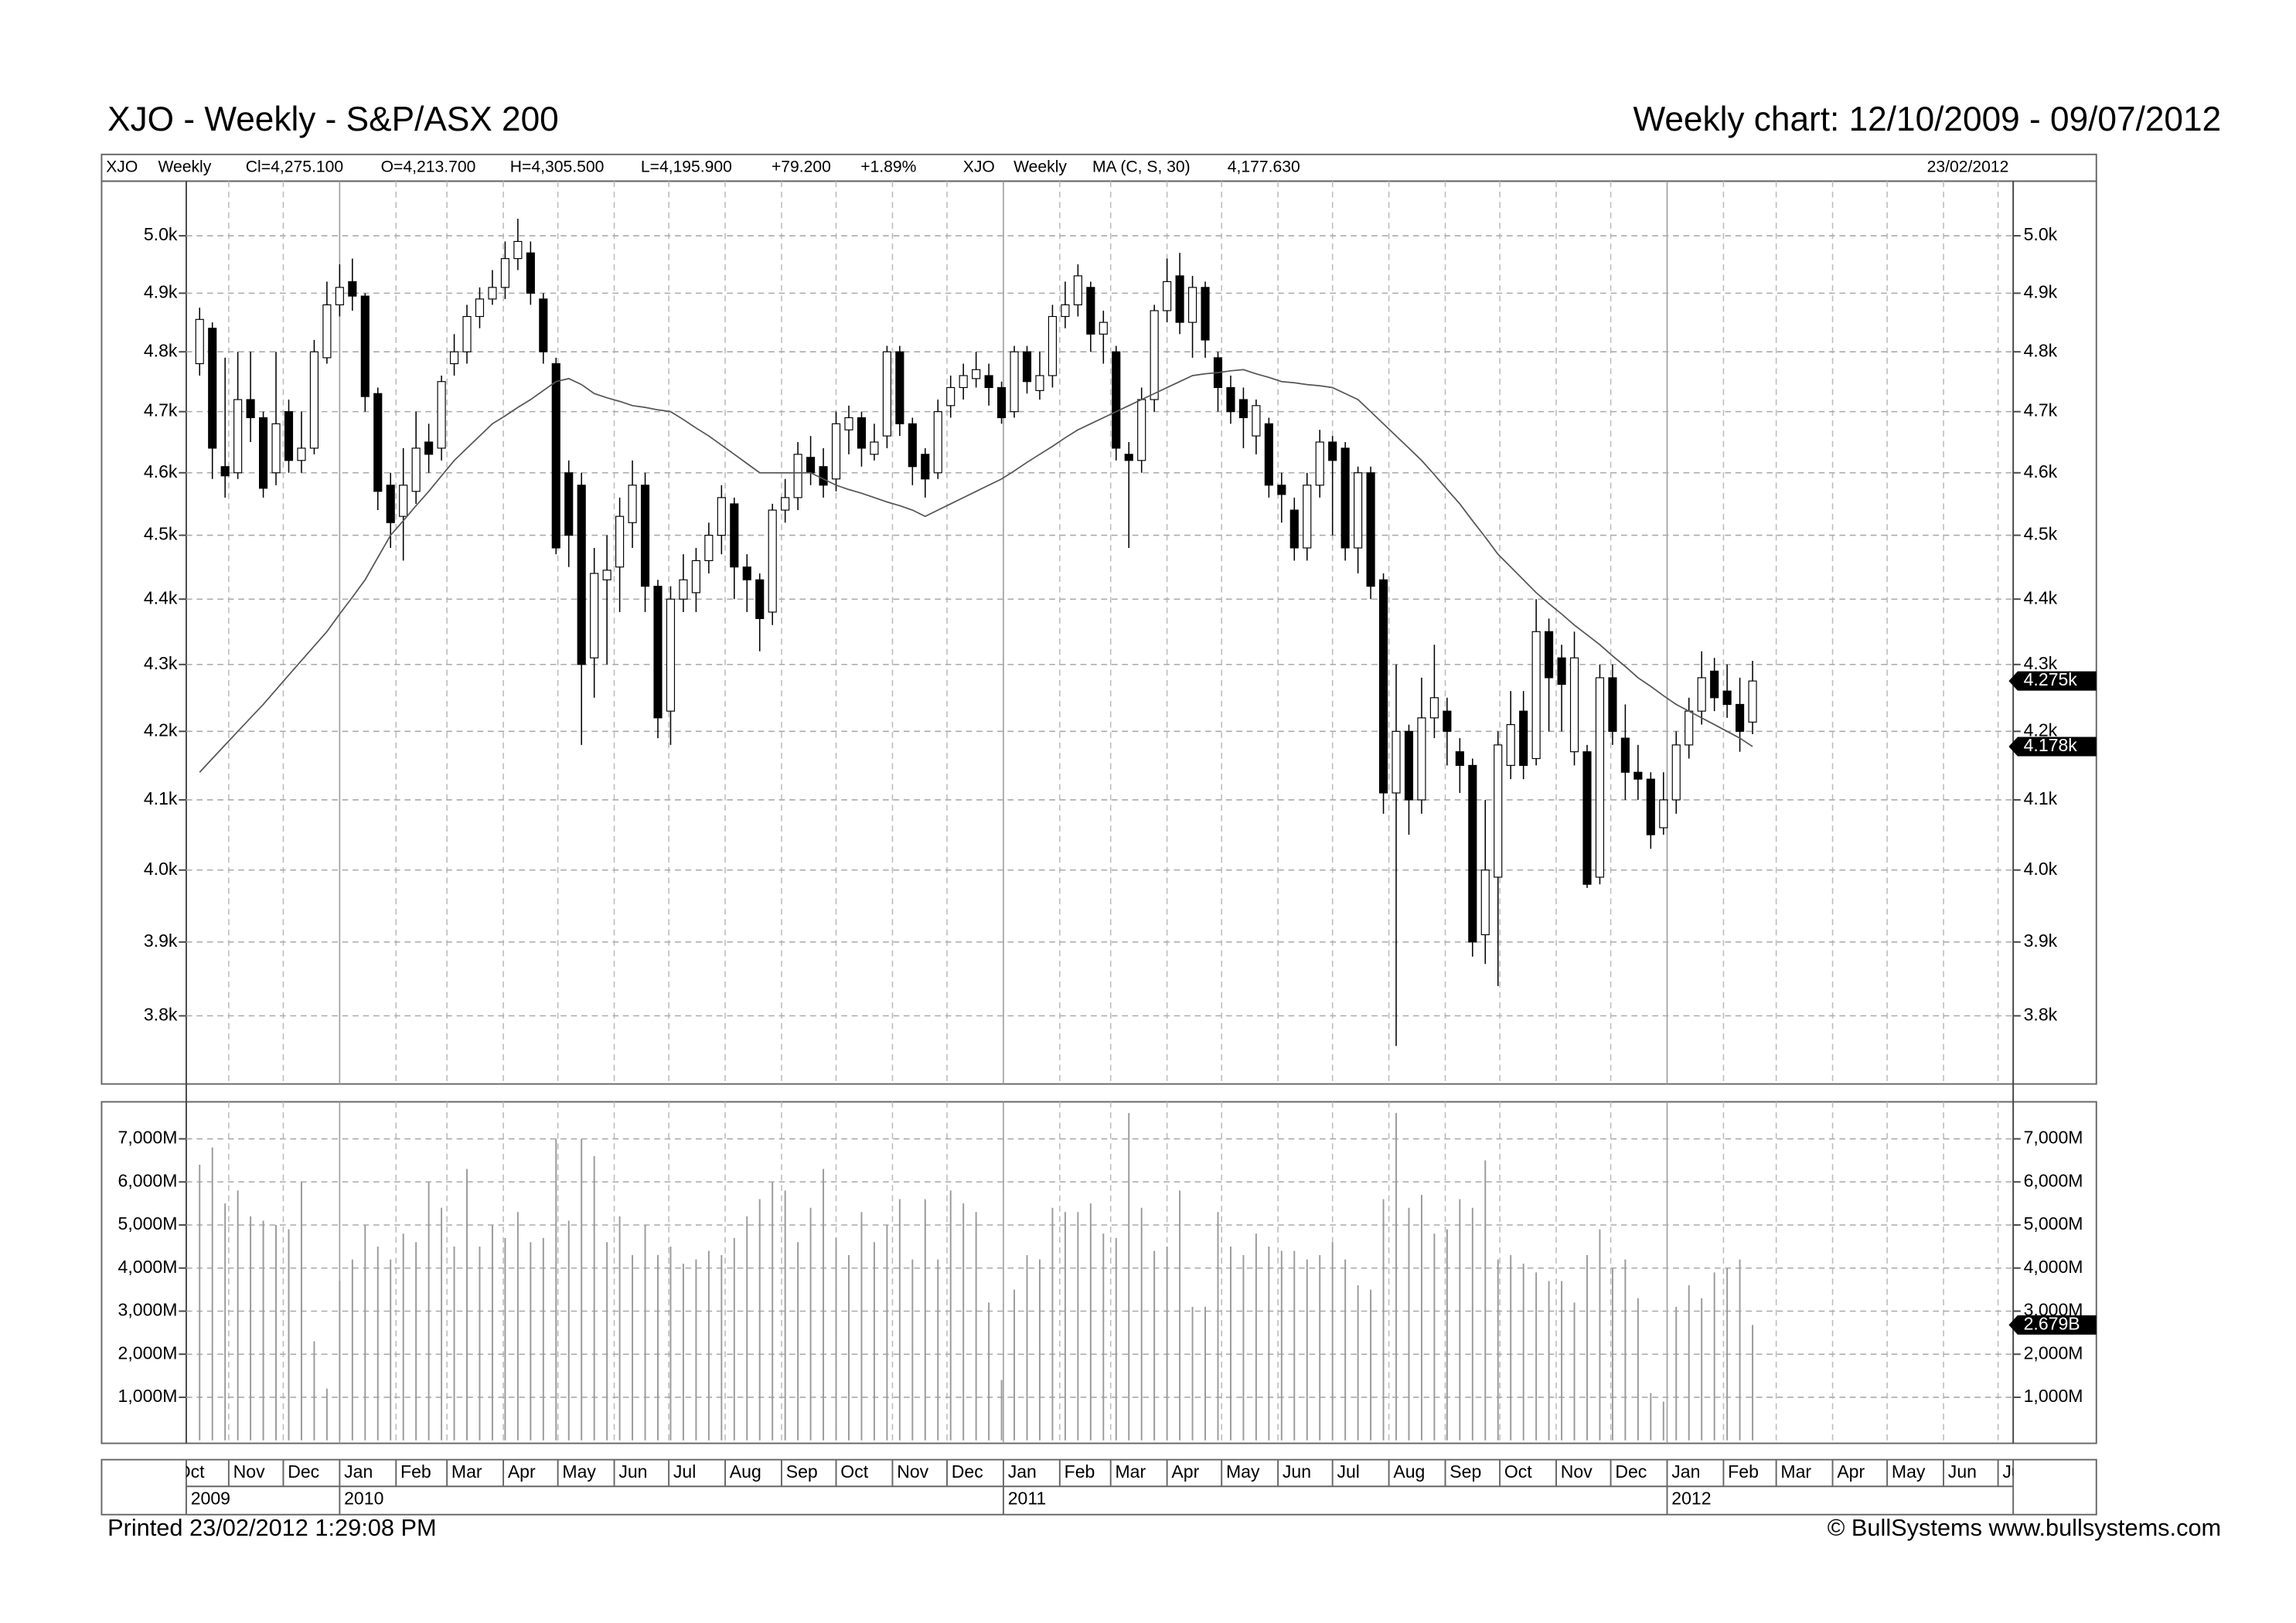 This screenshot has height=1623, width=2296. What do you see at coordinates (1691, 1499) in the screenshot?
I see `year-label: 2012` at bounding box center [1691, 1499].